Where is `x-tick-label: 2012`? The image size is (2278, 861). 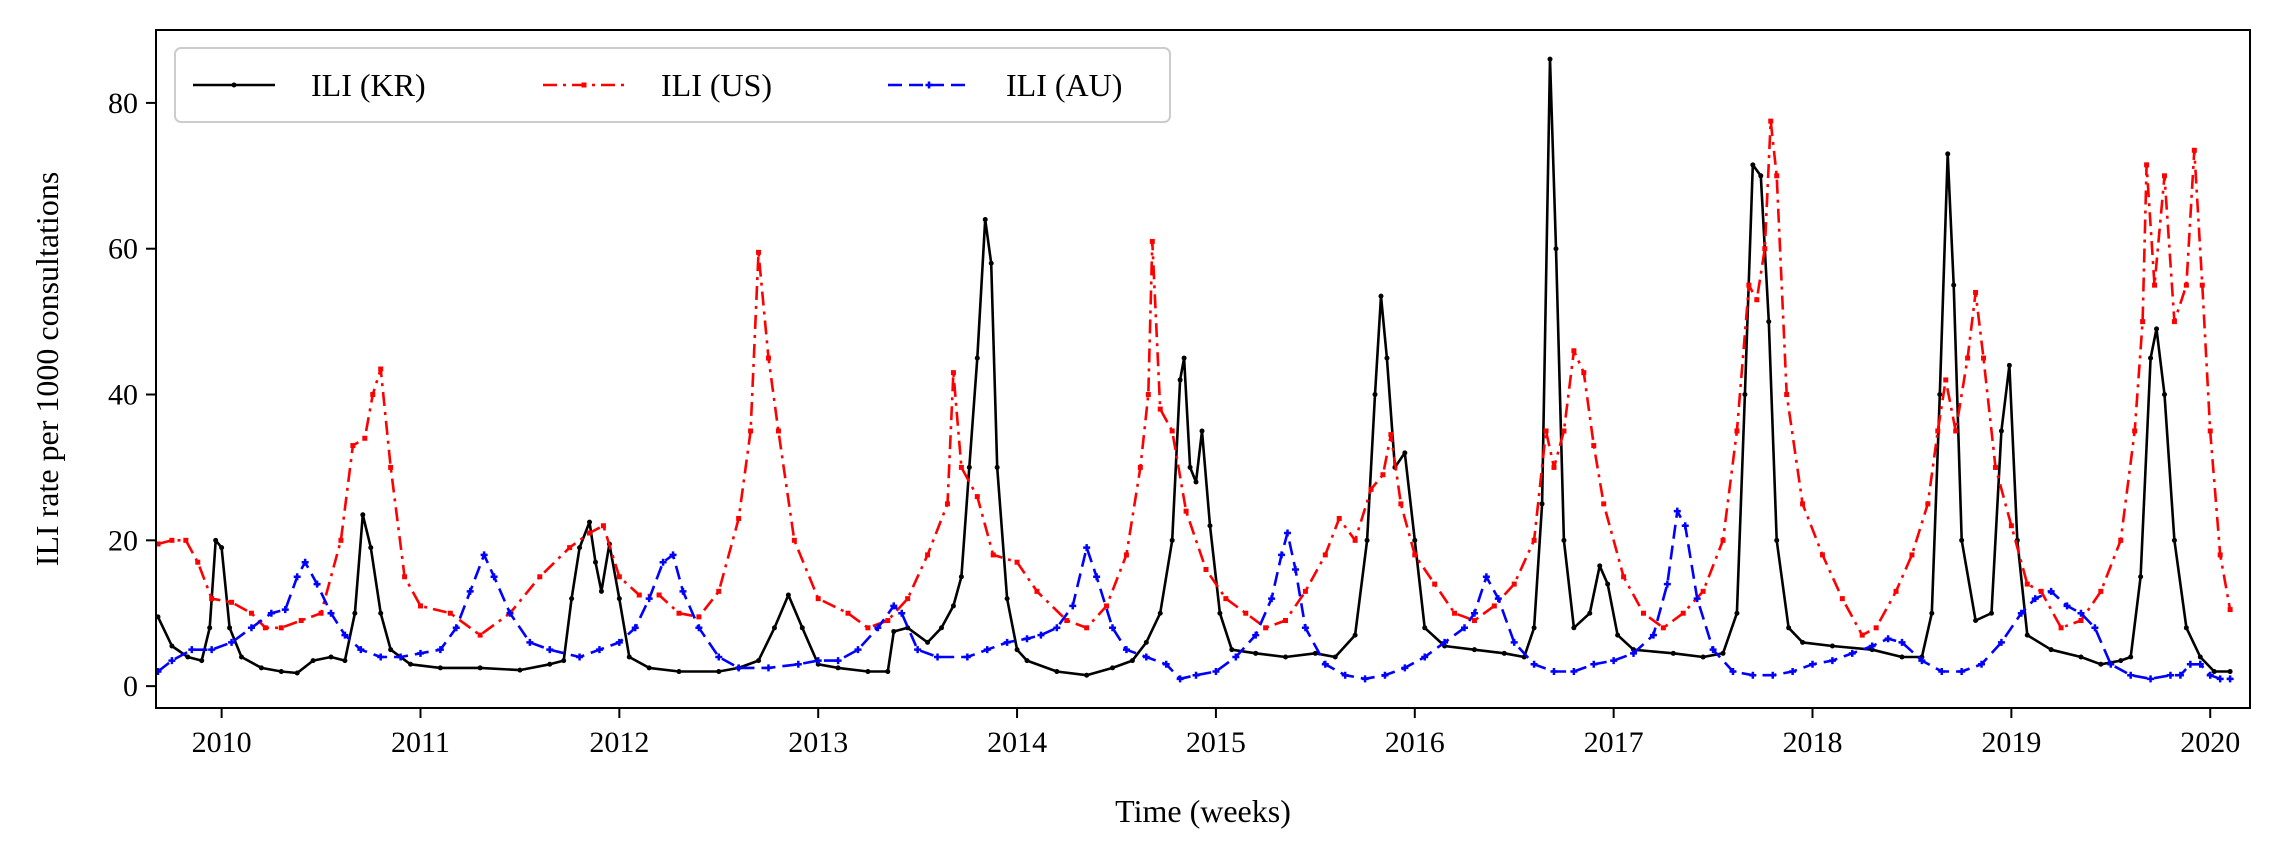
x-tick-label: 2012 is located at coordinates (619, 742).